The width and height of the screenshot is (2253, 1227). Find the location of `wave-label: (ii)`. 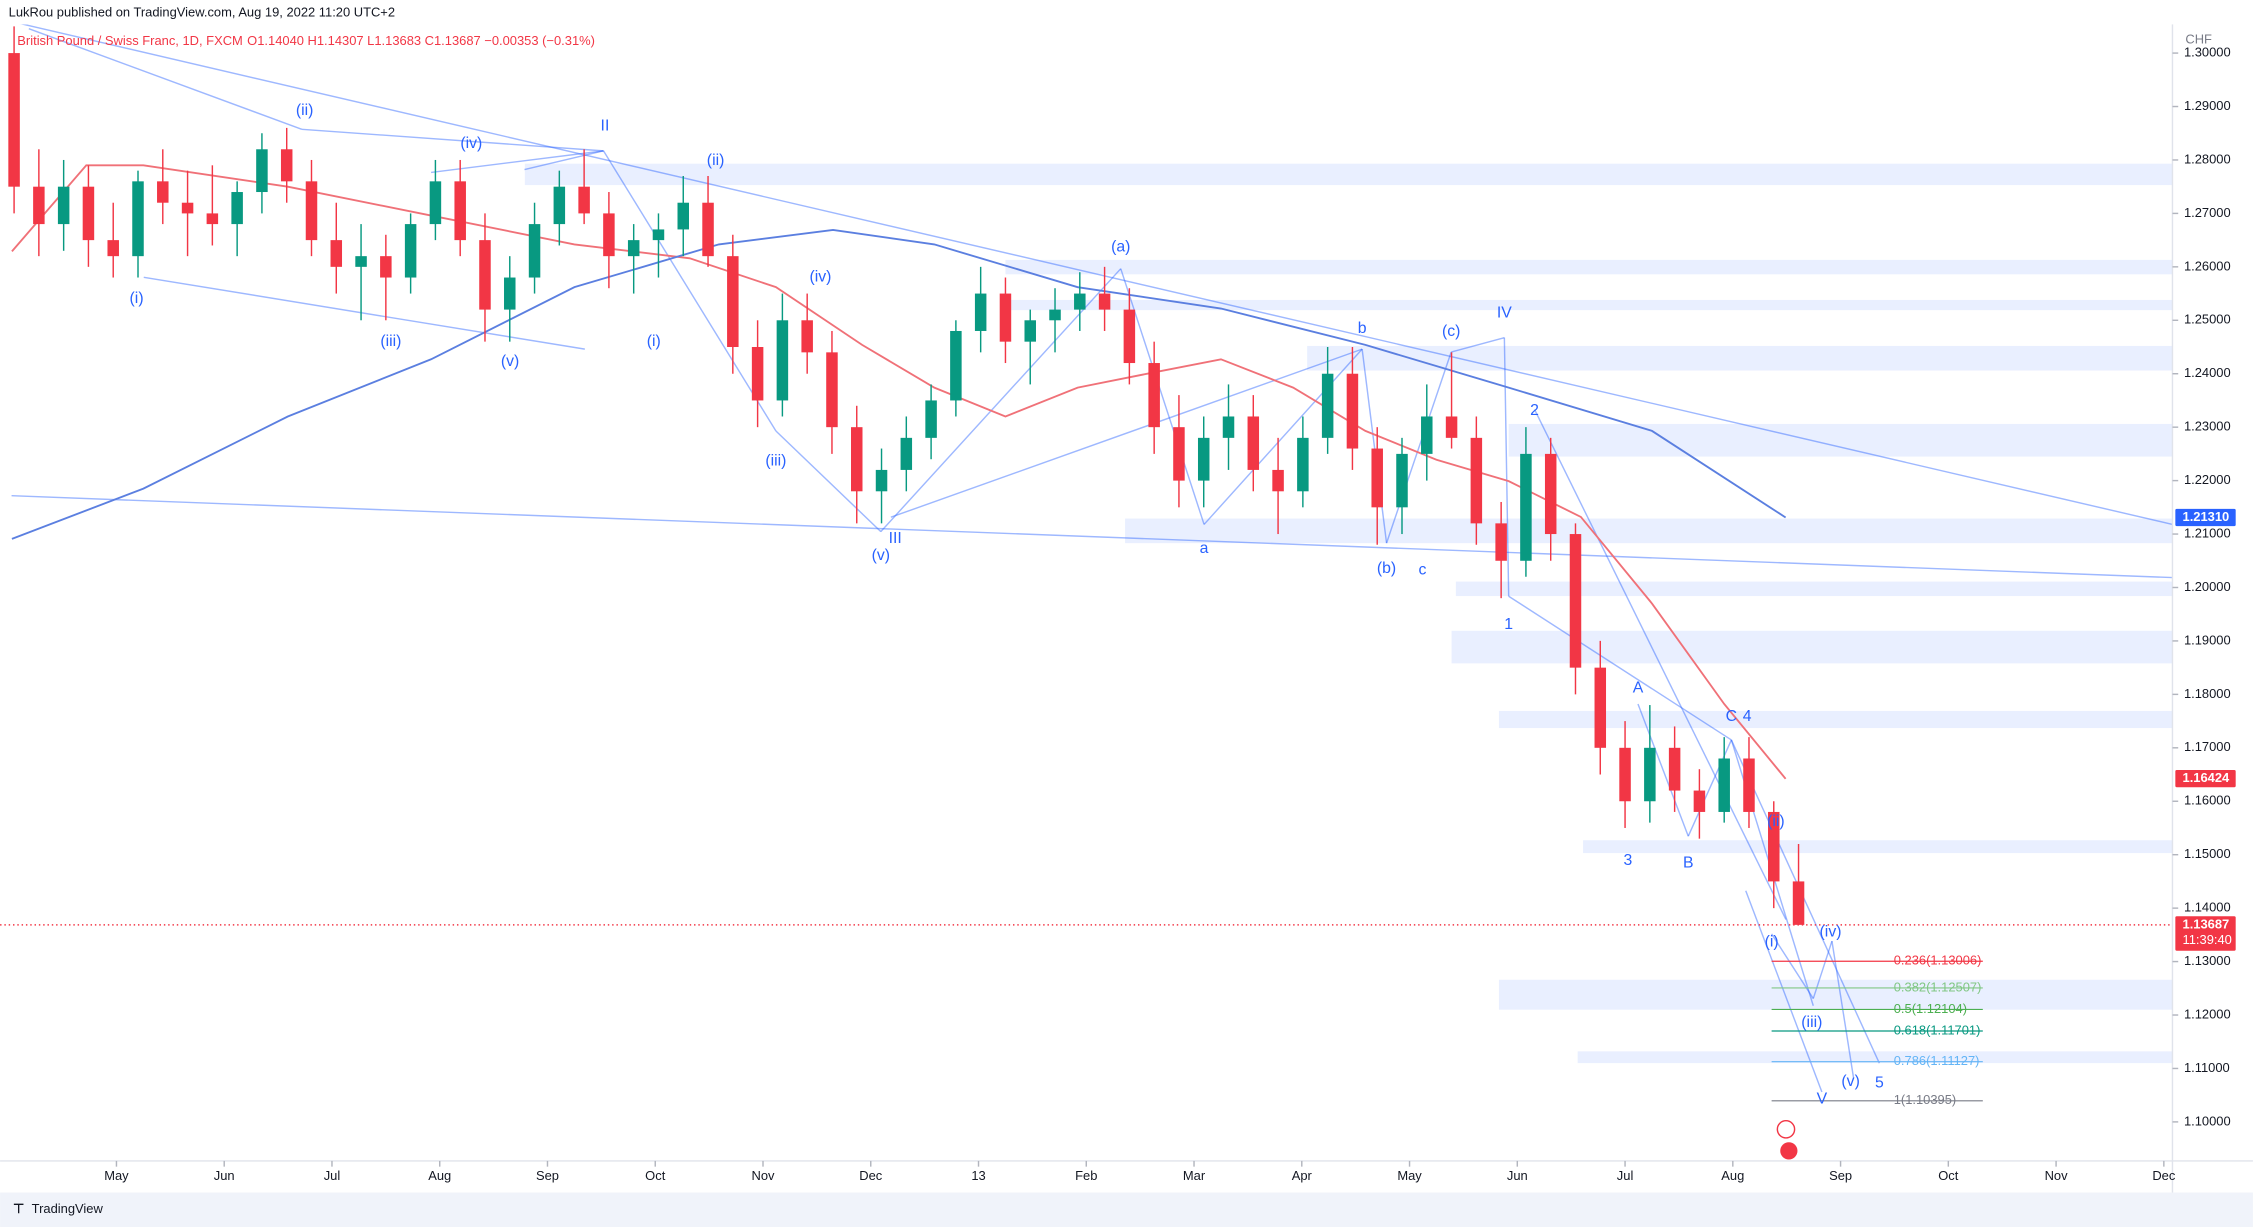

wave-label: (ii) is located at coordinates (1776, 821).